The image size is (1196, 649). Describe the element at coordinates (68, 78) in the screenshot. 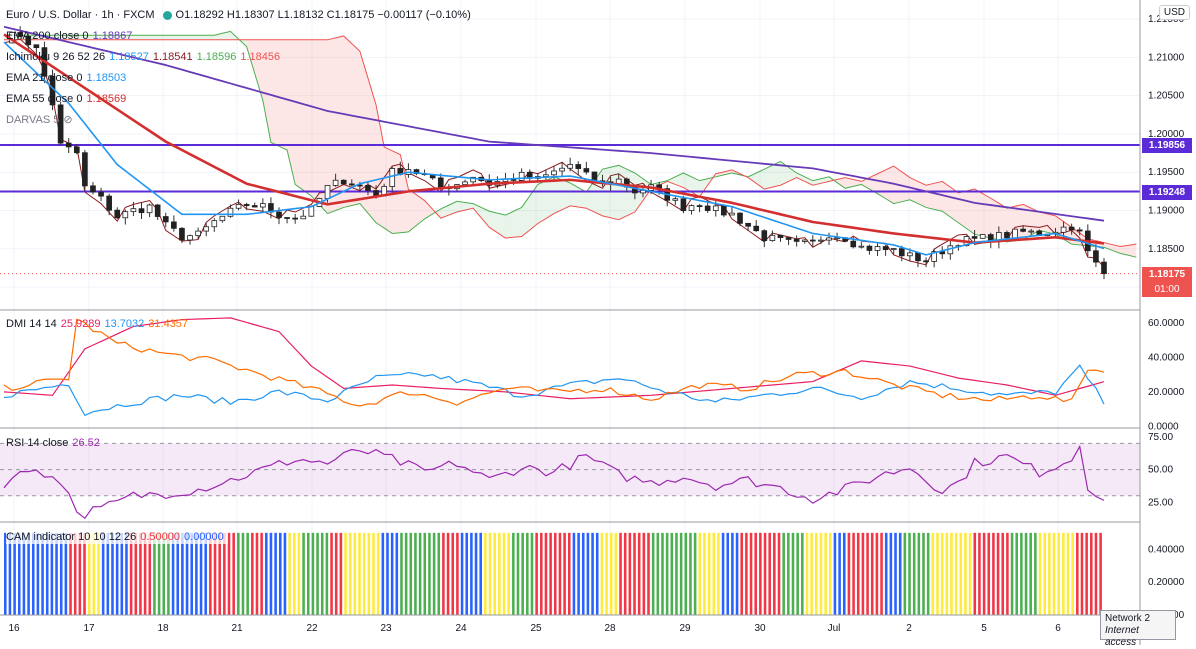

I see `legend-ema21: EMA 21 close 0 1.18503` at that location.